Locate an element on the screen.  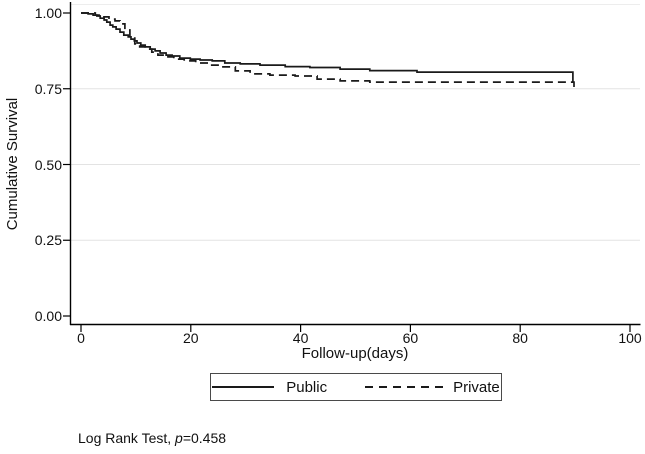
x-tick-label-20: 20 is located at coordinates (191, 338).